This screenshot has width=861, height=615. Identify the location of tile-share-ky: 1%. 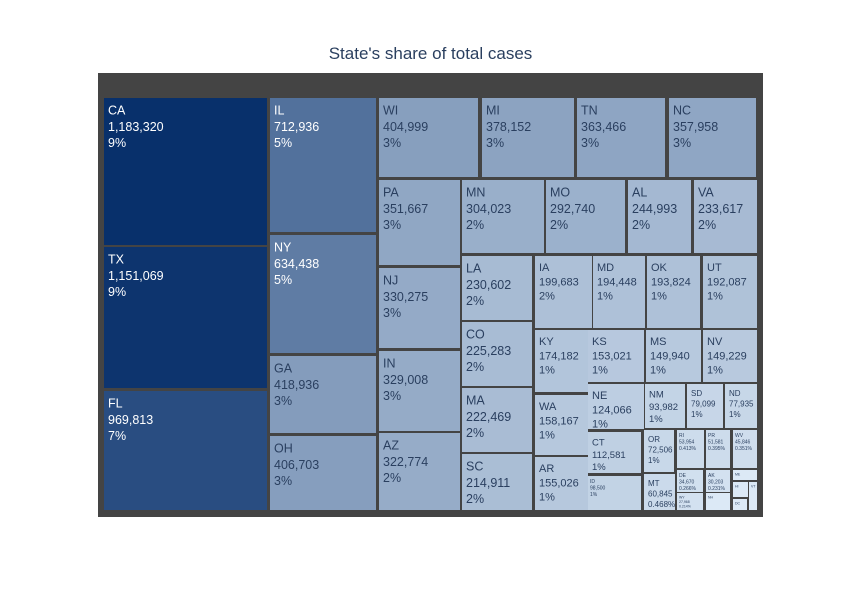
(547, 371).